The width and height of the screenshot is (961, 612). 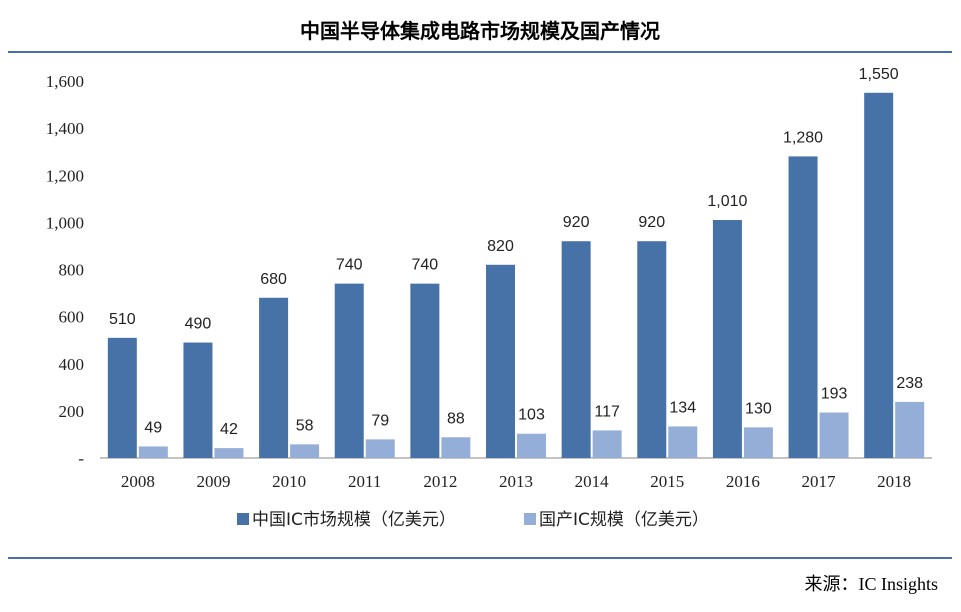 What do you see at coordinates (65, 81) in the screenshot?
I see `y-tick-label: 1,600` at bounding box center [65, 81].